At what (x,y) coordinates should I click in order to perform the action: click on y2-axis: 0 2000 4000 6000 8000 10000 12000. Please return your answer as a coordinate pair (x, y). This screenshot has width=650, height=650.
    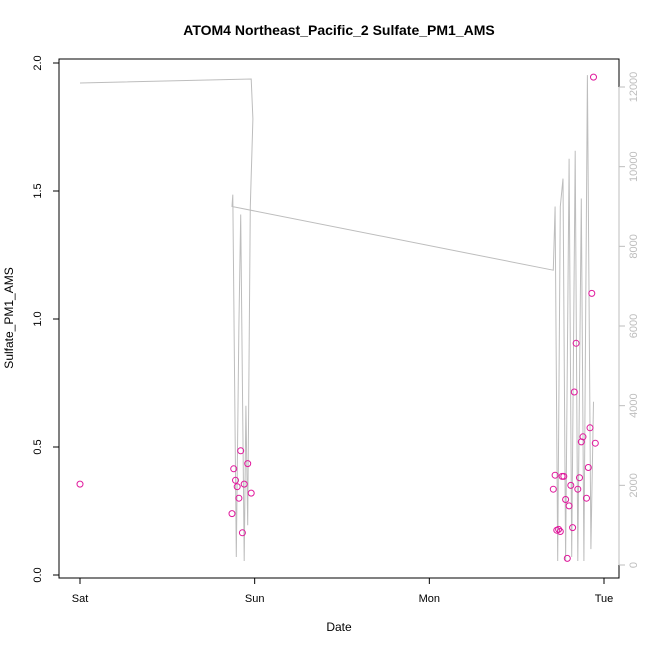
    Looking at the image, I should click on (629, 320).